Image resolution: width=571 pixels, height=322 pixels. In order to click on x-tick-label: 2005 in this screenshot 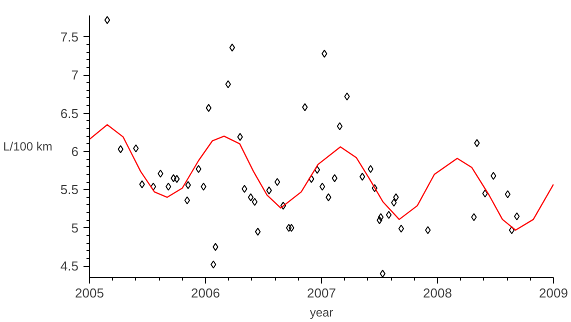, I will do `click(89, 293)`.